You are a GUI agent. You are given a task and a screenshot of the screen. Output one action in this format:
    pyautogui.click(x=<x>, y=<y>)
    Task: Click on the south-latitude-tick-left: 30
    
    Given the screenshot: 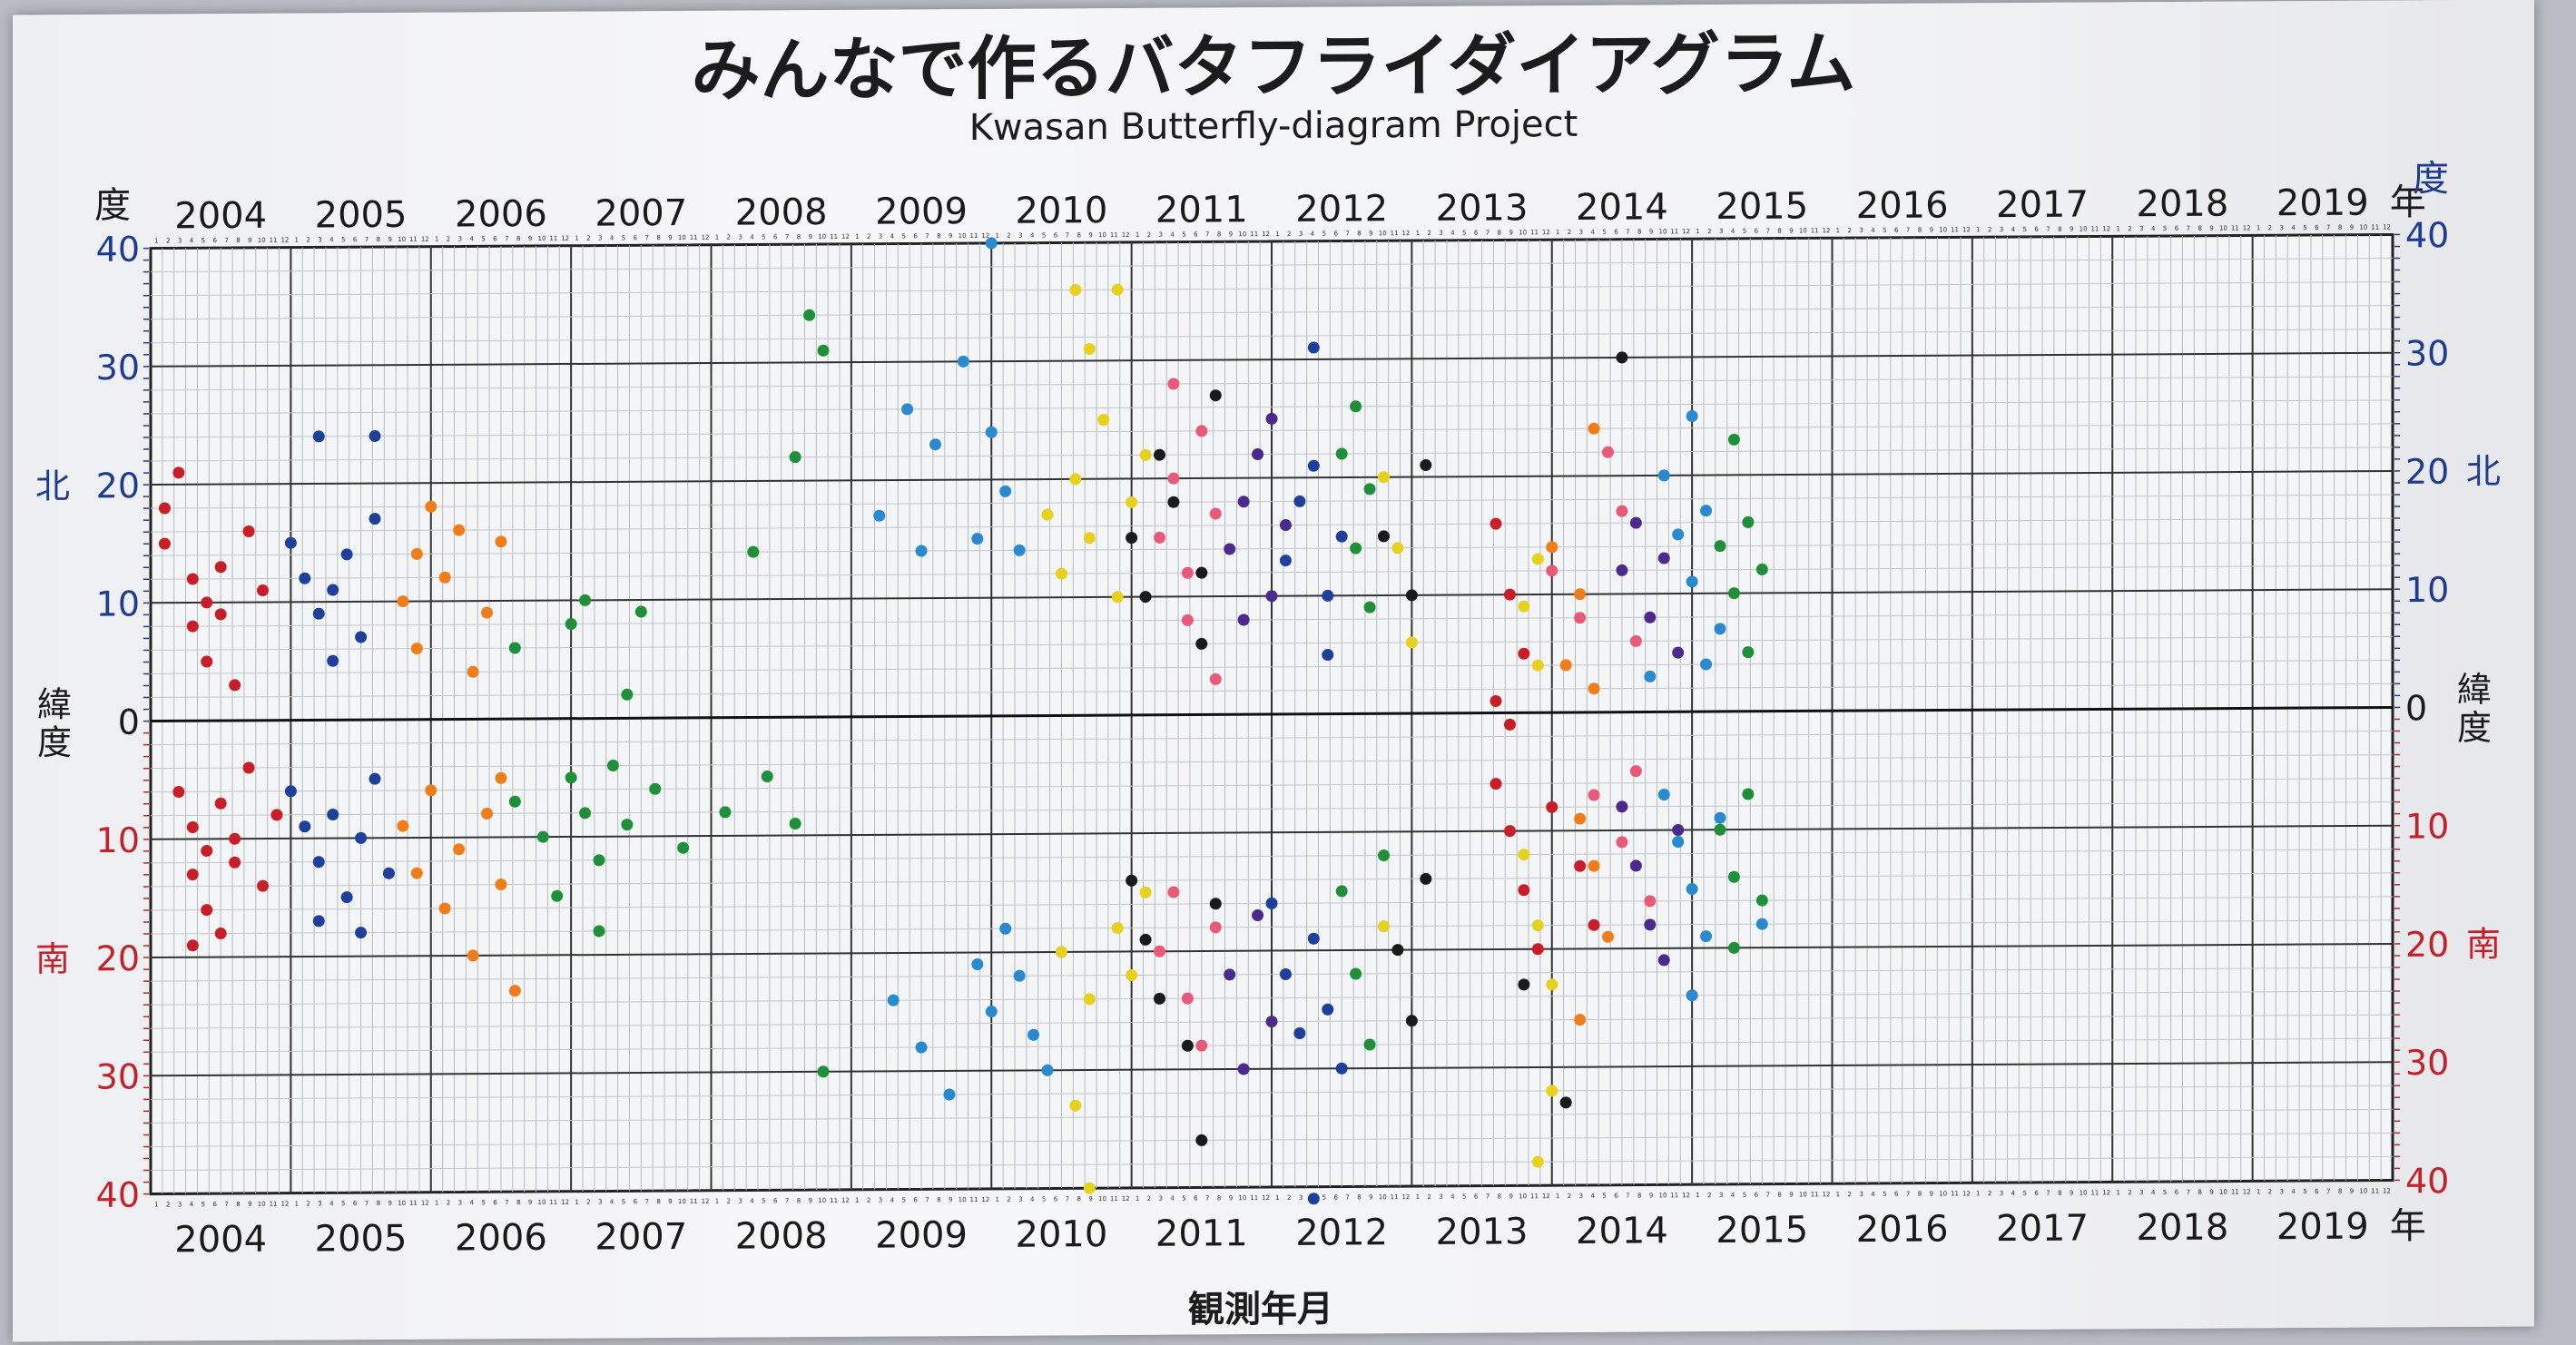 What is the action you would take?
    pyautogui.click(x=118, y=1076)
    